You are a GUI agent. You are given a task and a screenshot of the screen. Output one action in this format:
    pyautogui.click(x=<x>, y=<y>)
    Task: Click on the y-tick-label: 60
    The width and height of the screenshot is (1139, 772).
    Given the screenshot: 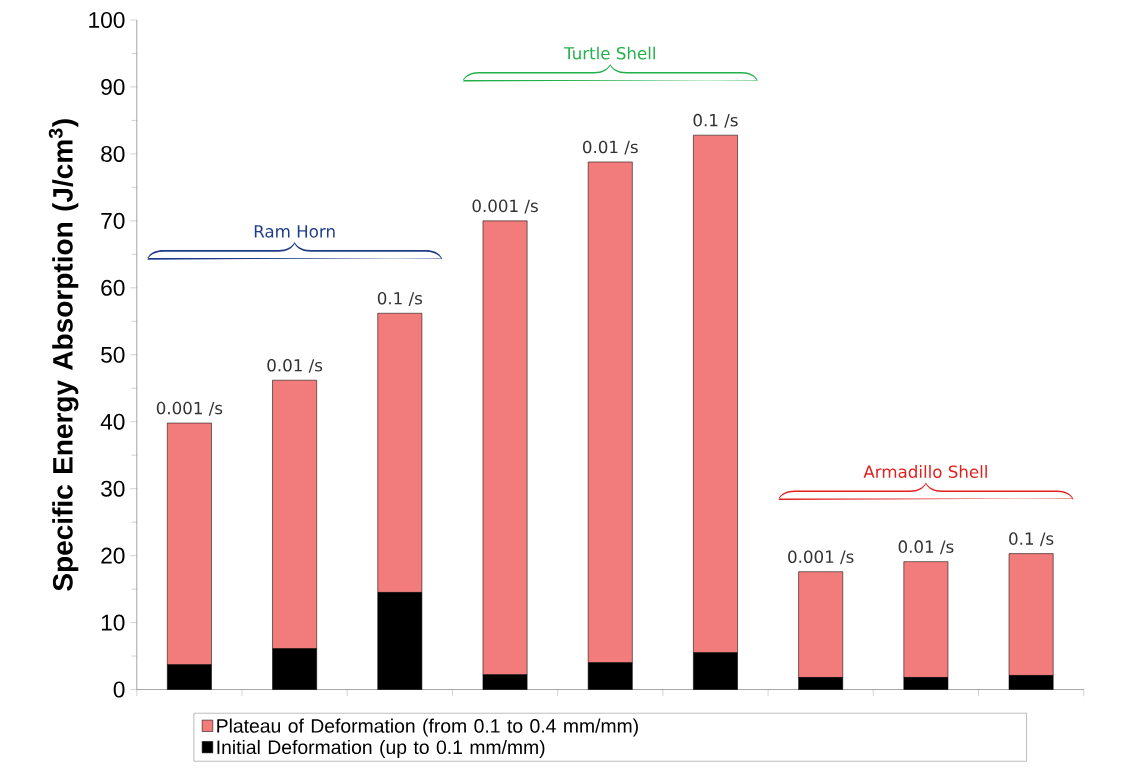 What is the action you would take?
    pyautogui.click(x=113, y=287)
    